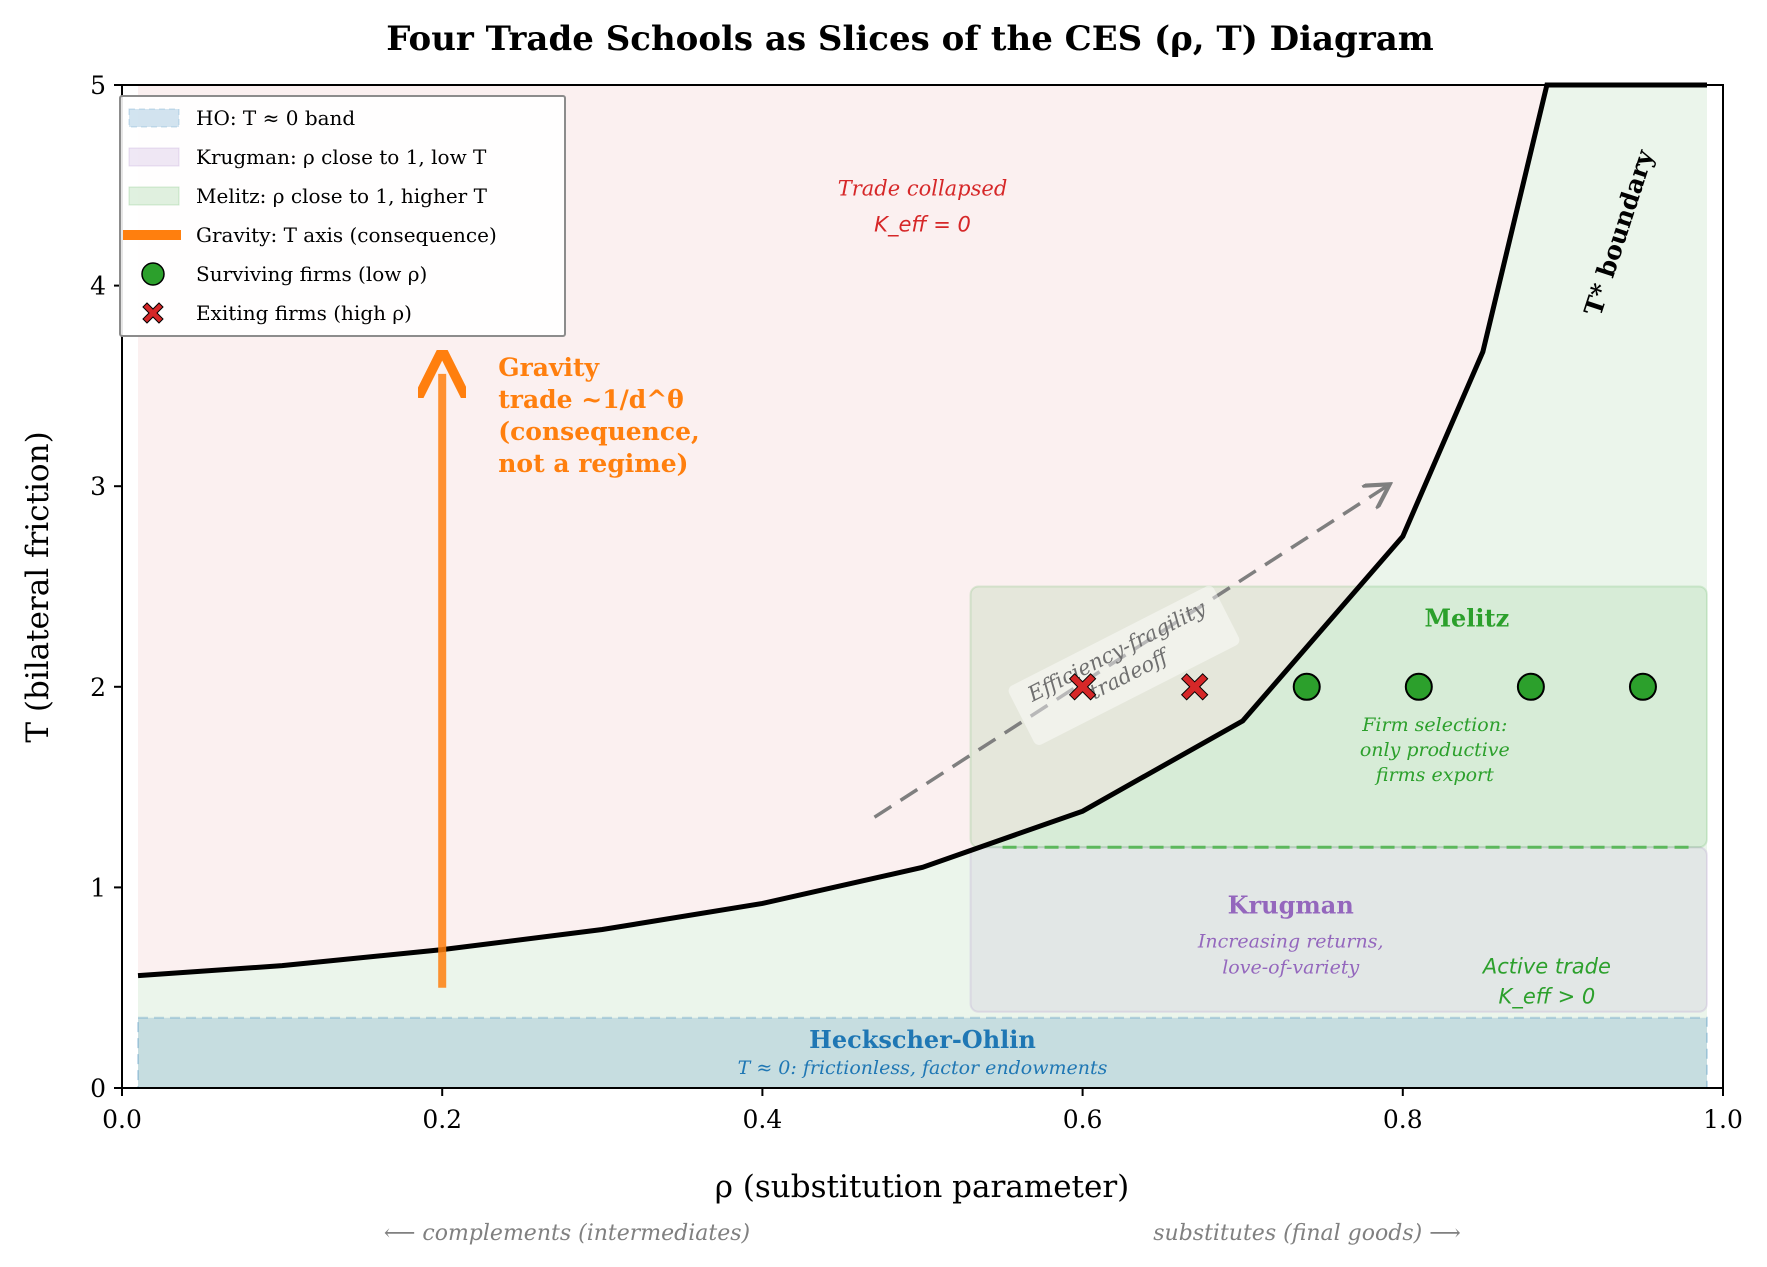  What do you see at coordinates (442, 1119) in the screenshot?
I see `x-tick-label: 0.2` at bounding box center [442, 1119].